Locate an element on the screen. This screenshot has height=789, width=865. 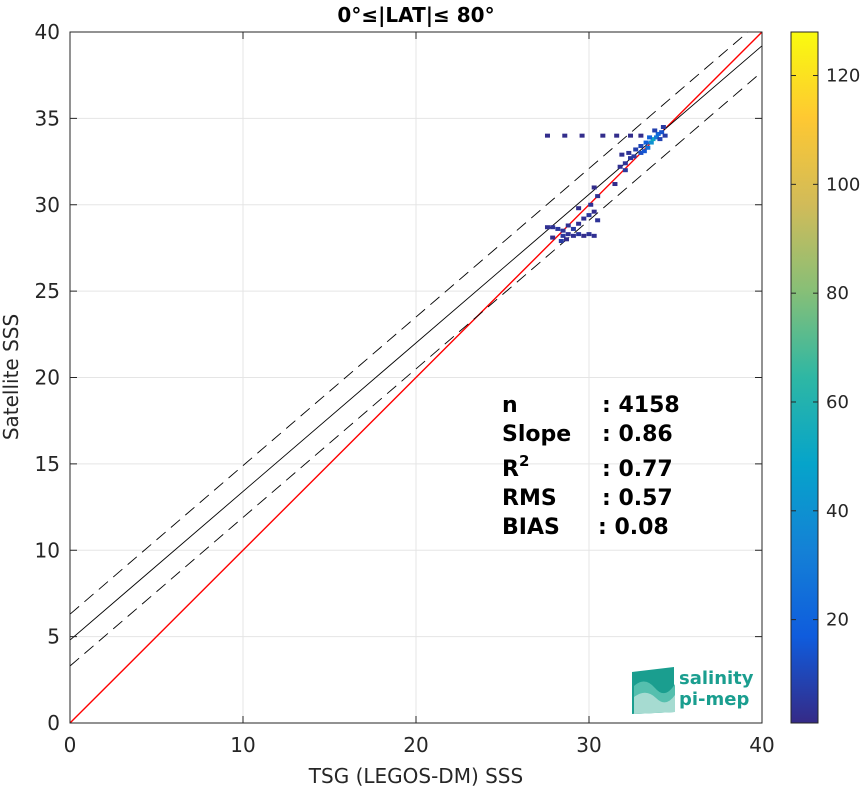
stat-r2-base: R is located at coordinates (510, 469).